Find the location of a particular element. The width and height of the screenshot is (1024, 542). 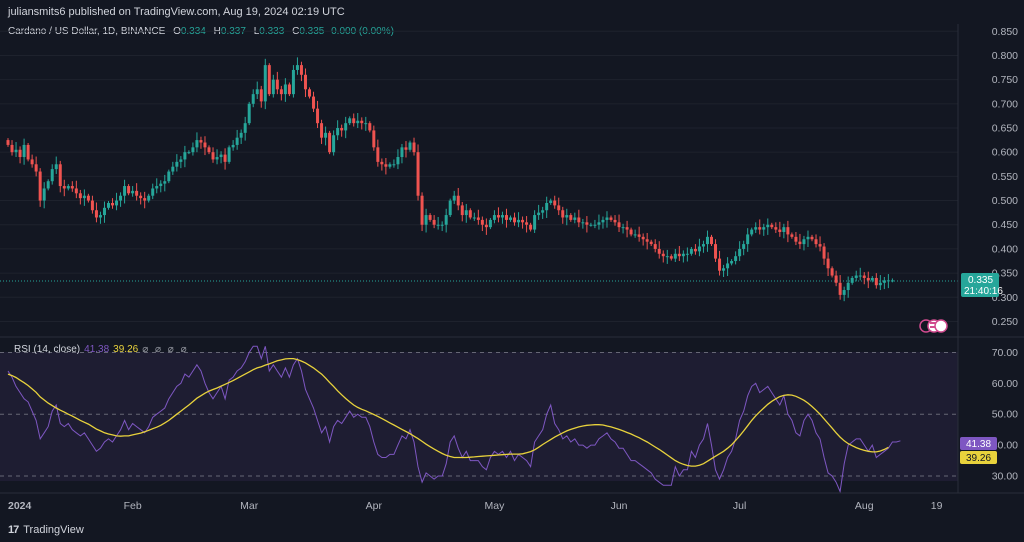

rsi-ma-tag-value: 39.26 is located at coordinates (978, 458).